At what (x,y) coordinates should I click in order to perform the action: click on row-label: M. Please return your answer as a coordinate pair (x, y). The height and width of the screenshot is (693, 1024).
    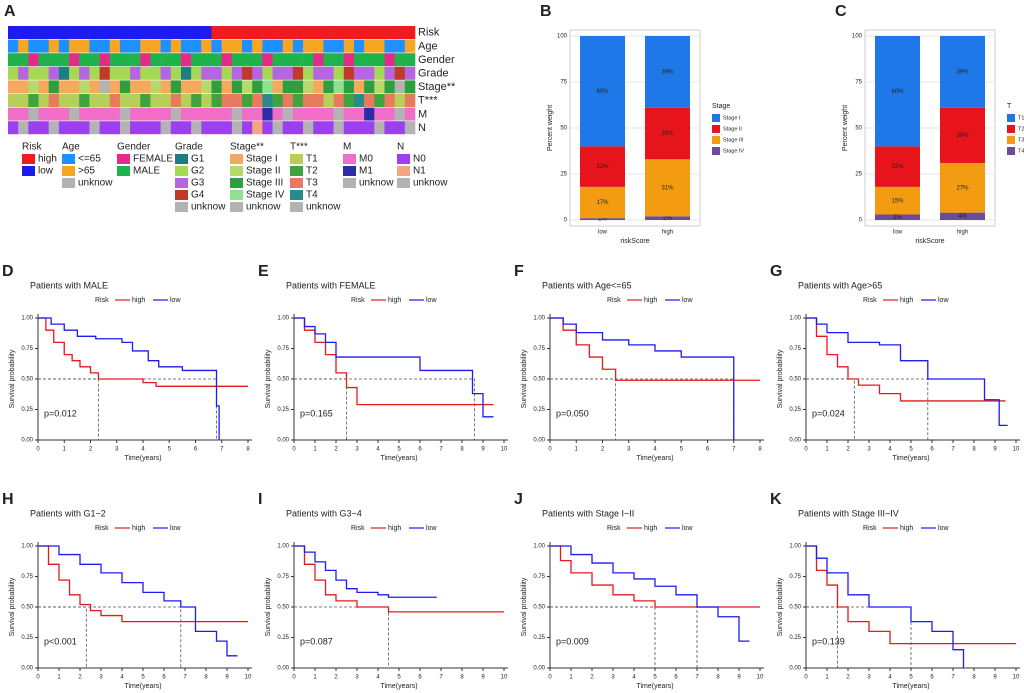
    Looking at the image, I should click on (422, 114).